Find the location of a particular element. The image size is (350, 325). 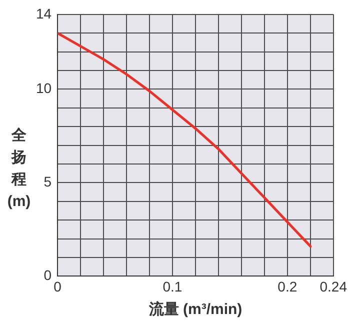

x-tick-label: 0 is located at coordinates (58, 286).